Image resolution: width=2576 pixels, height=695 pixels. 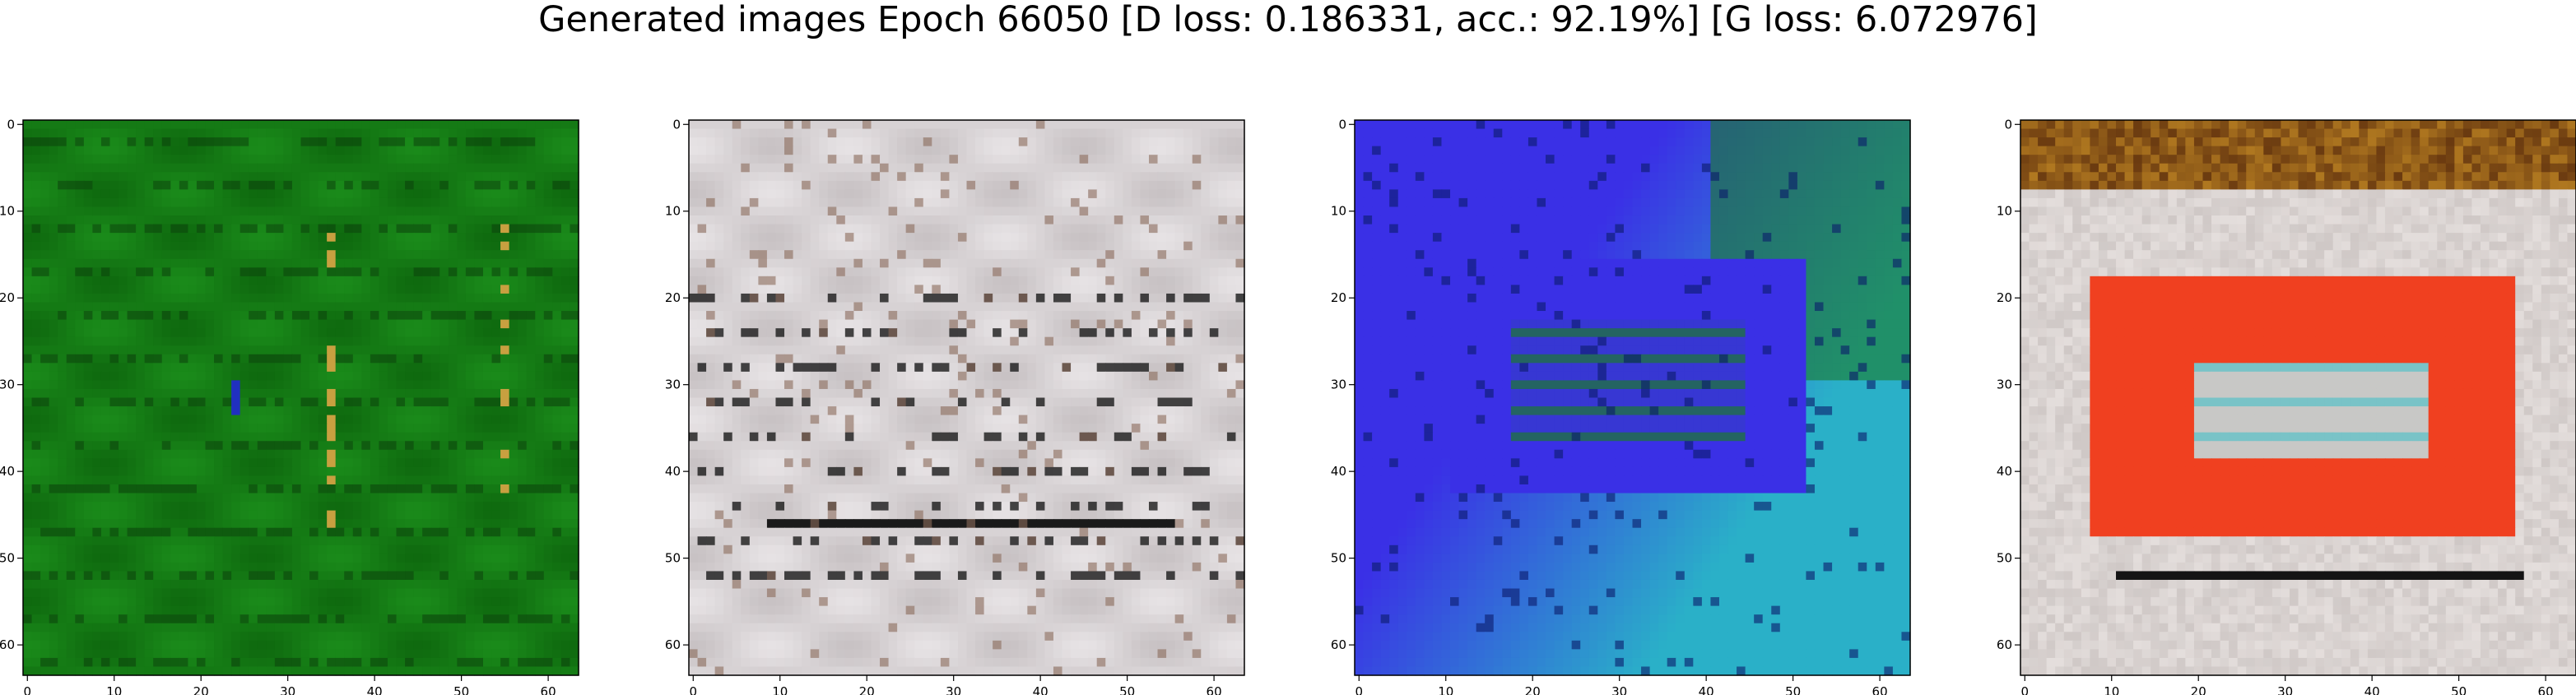 What do you see at coordinates (2004, 471) in the screenshot?
I see `panel-4-ytick-label: 40` at bounding box center [2004, 471].